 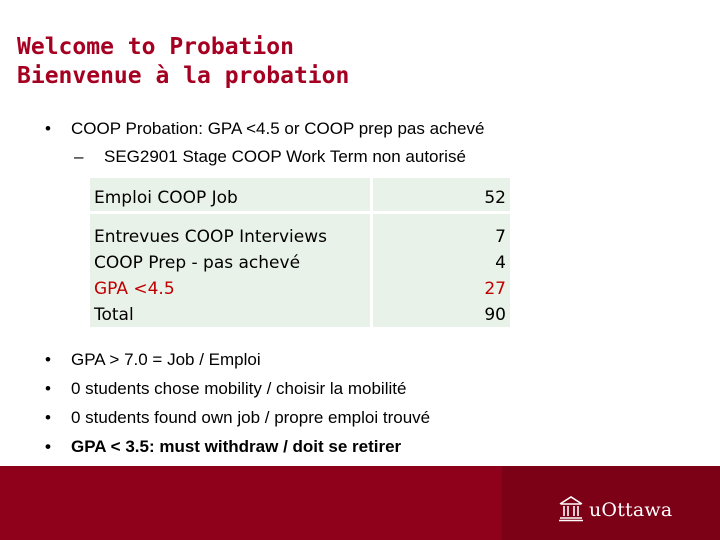 What do you see at coordinates (166, 359) in the screenshot?
I see `note-text: GPA > 7.0 = Job / Emploi` at bounding box center [166, 359].